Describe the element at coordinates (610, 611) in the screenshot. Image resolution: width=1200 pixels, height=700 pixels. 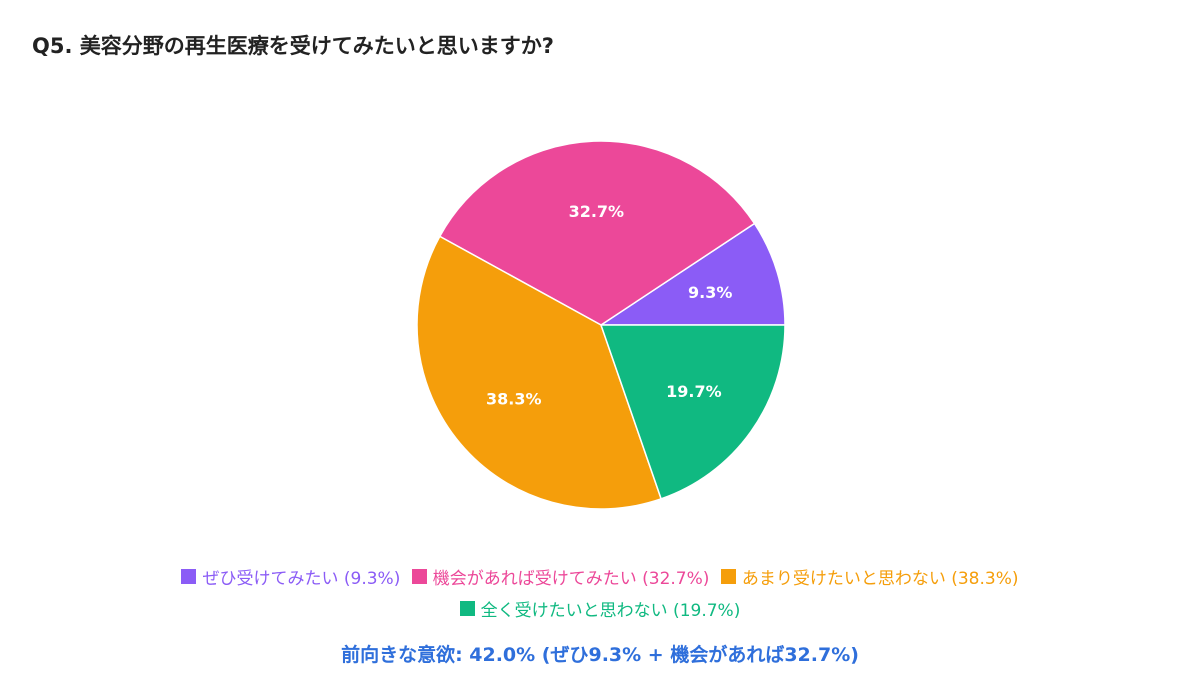
I see `legend-label-mattaku: 全く受けたいと思わない (19.7%)` at that location.